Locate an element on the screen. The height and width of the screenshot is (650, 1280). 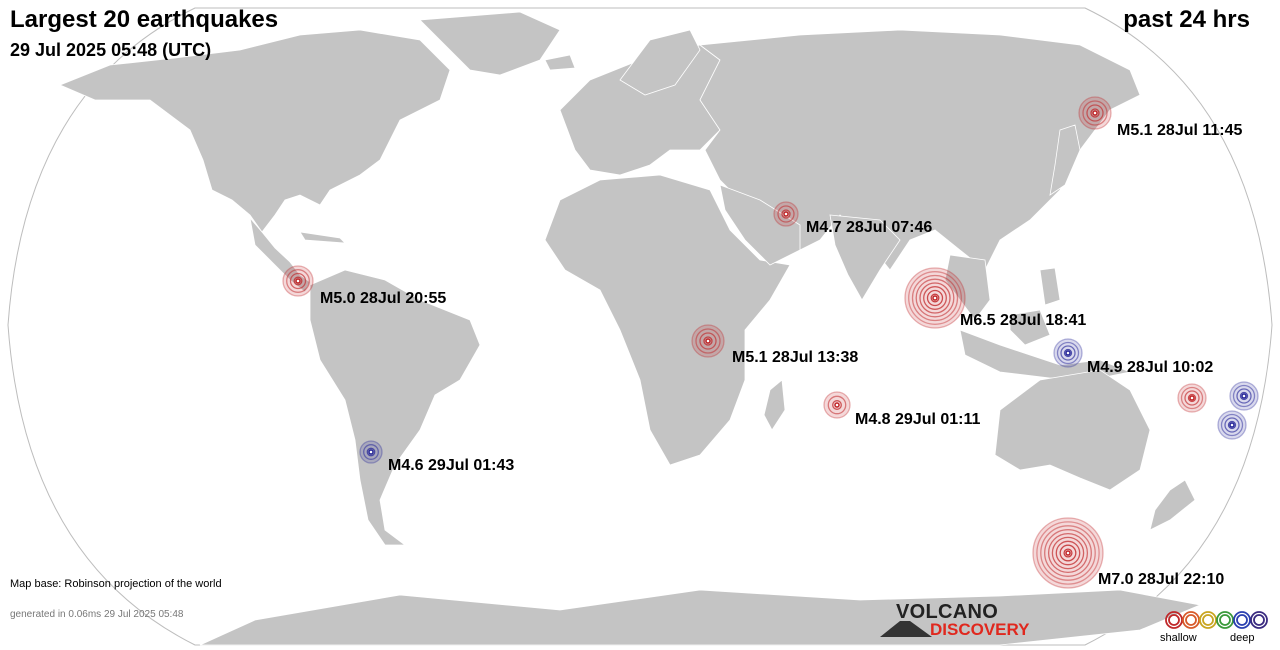
map-title: Largest 20 earthquakes is located at coordinates (144, 19).